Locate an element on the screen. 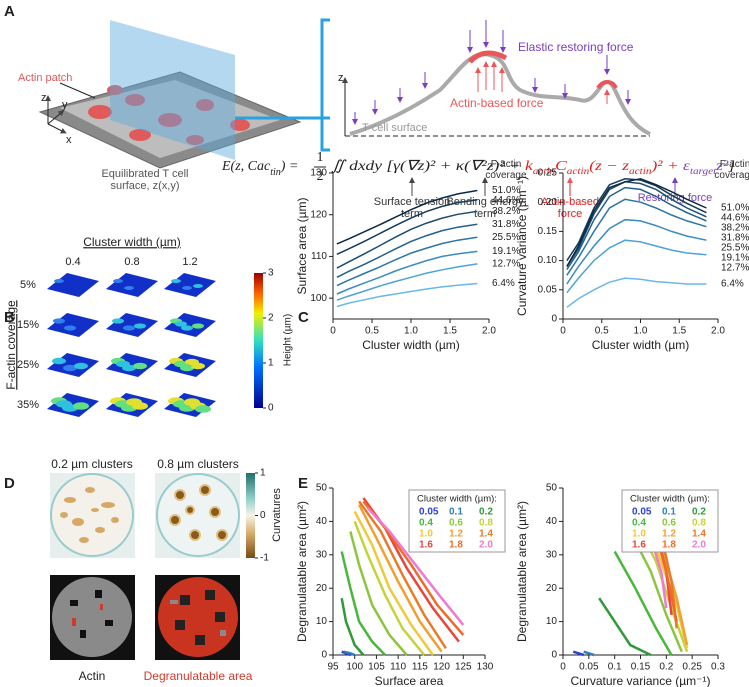 This screenshot has width=749, height=687. y-tick-label: 20 is located at coordinates (552, 588).